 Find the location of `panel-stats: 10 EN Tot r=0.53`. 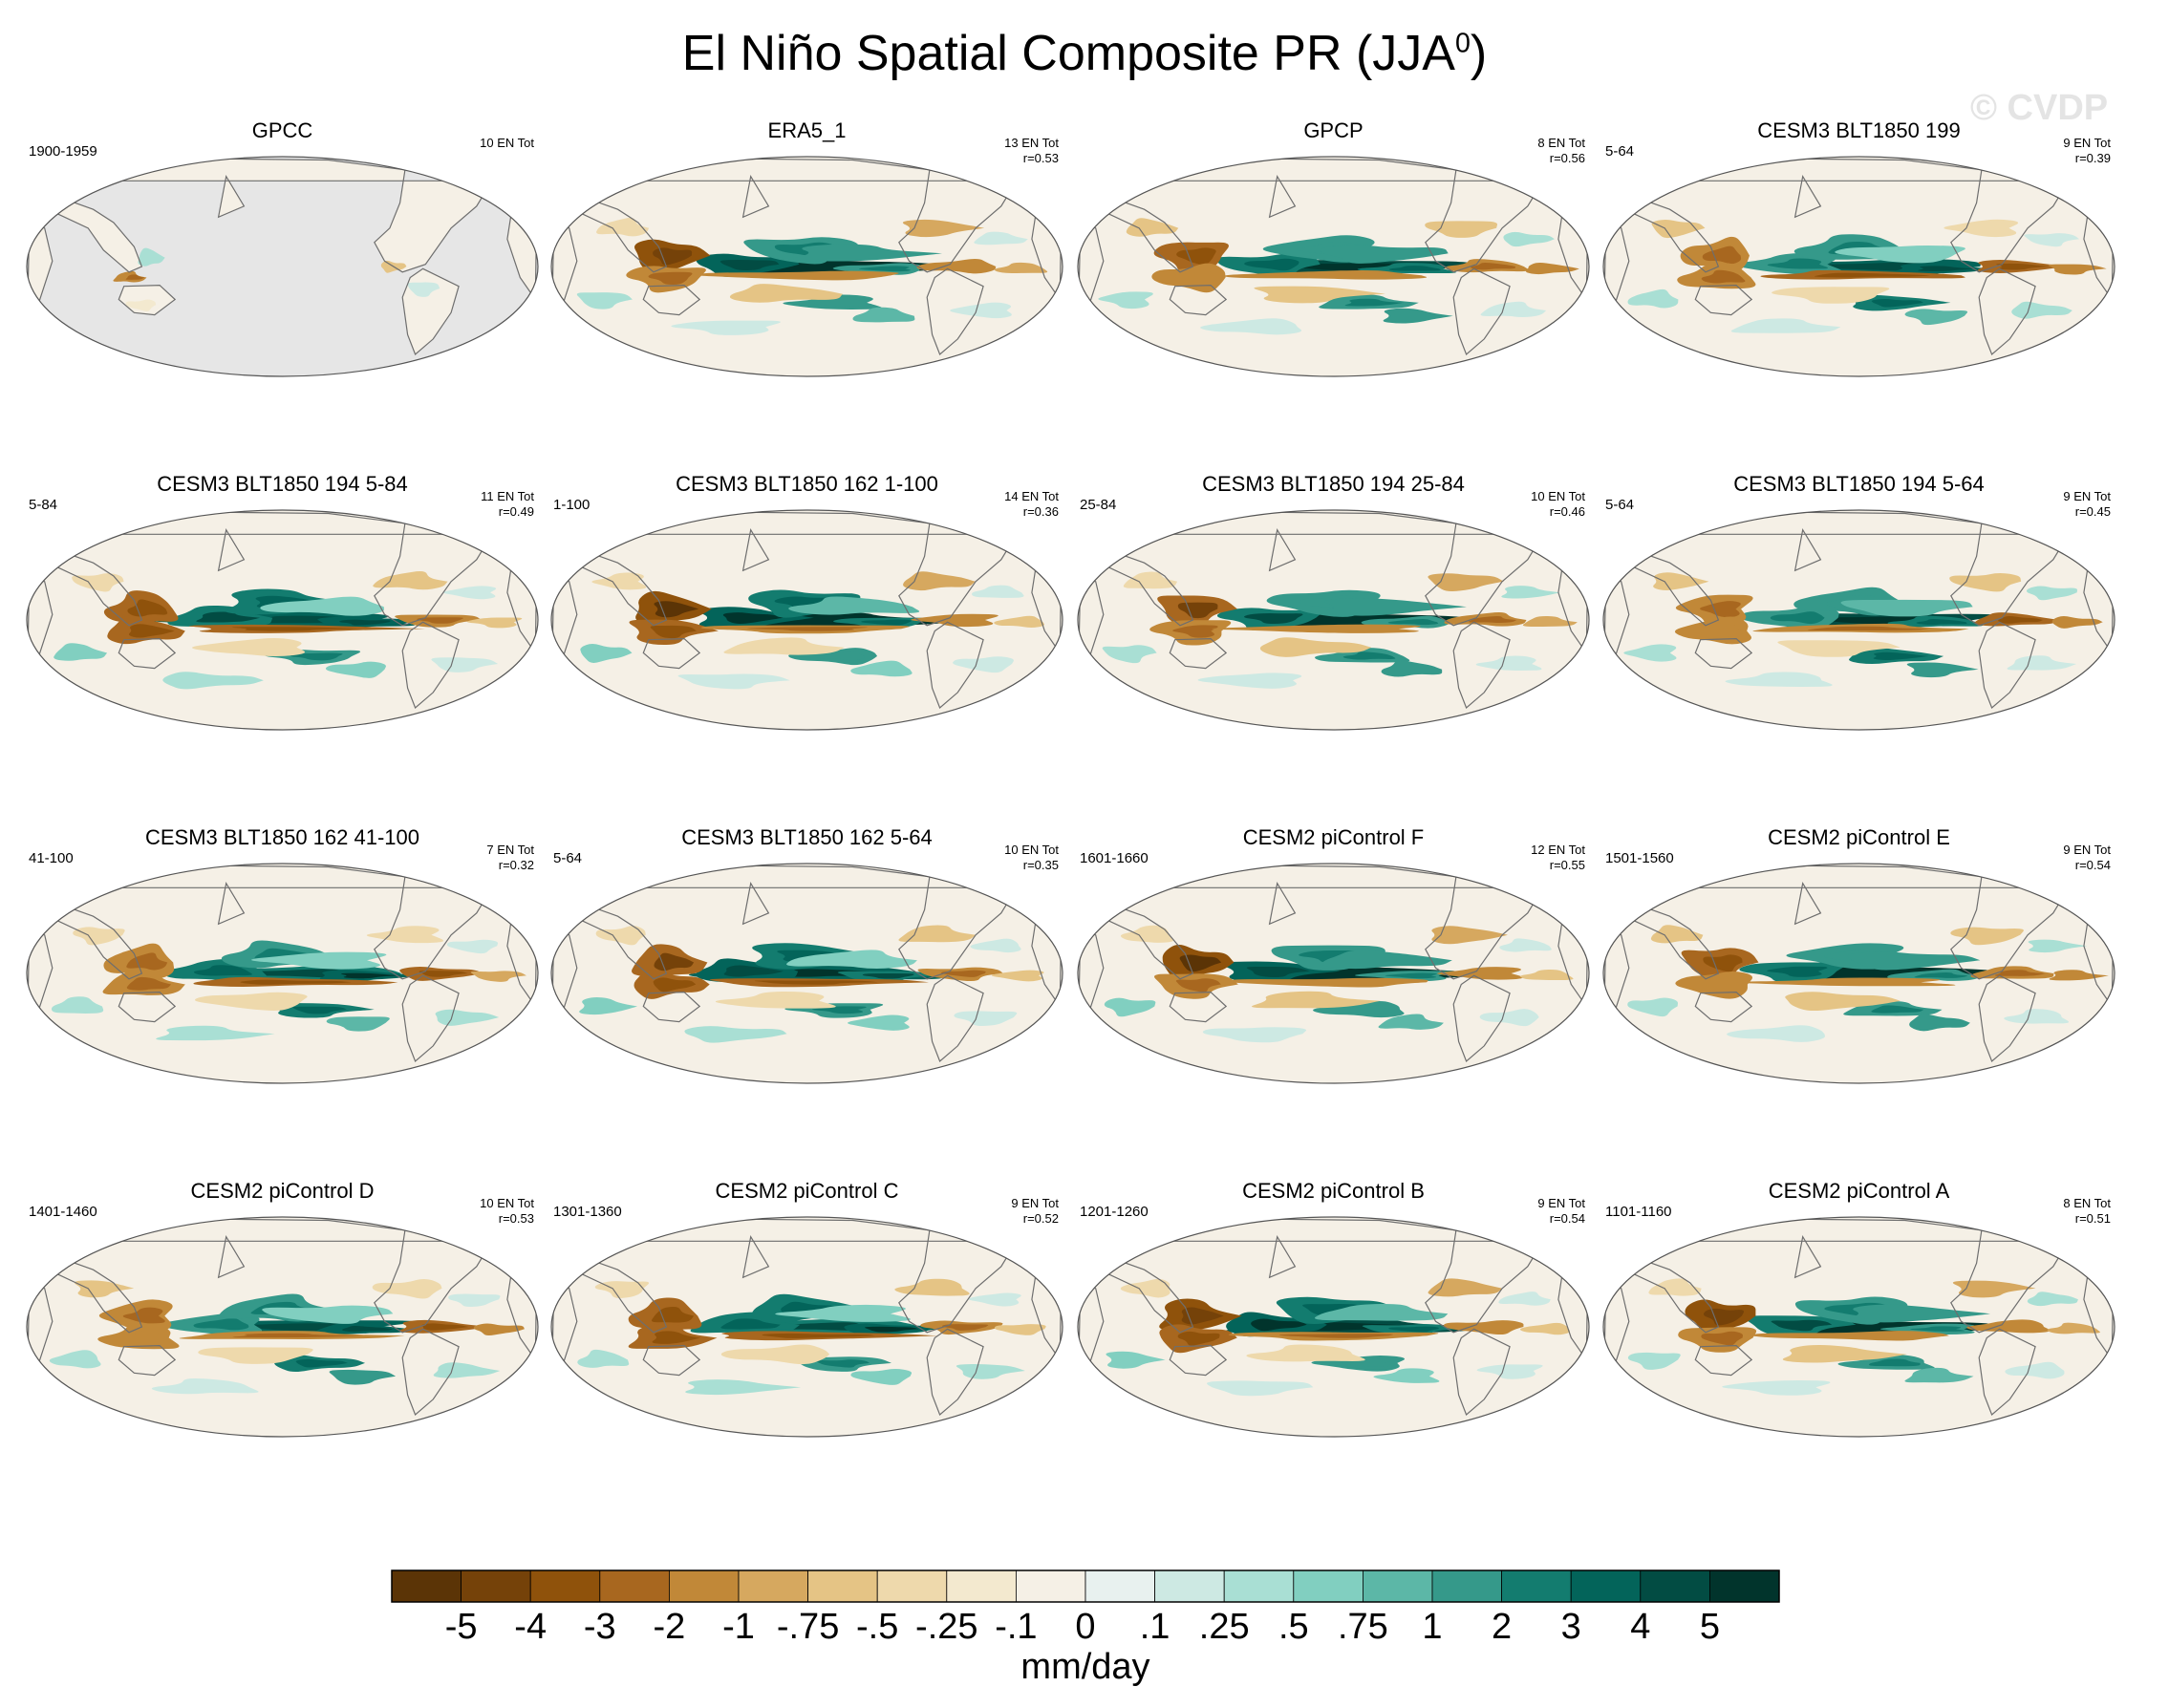

panel-stats: 10 EN Tot r=0.53 is located at coordinates (507, 1211).